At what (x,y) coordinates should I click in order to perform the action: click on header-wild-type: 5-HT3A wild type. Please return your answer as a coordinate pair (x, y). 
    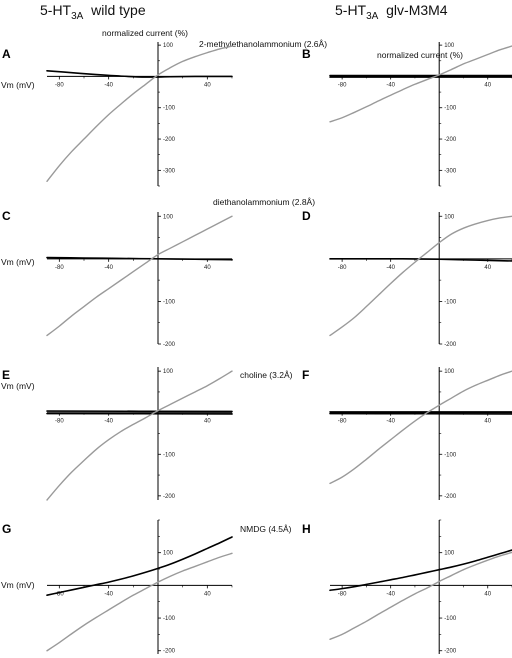
    Looking at the image, I should click on (93, 12).